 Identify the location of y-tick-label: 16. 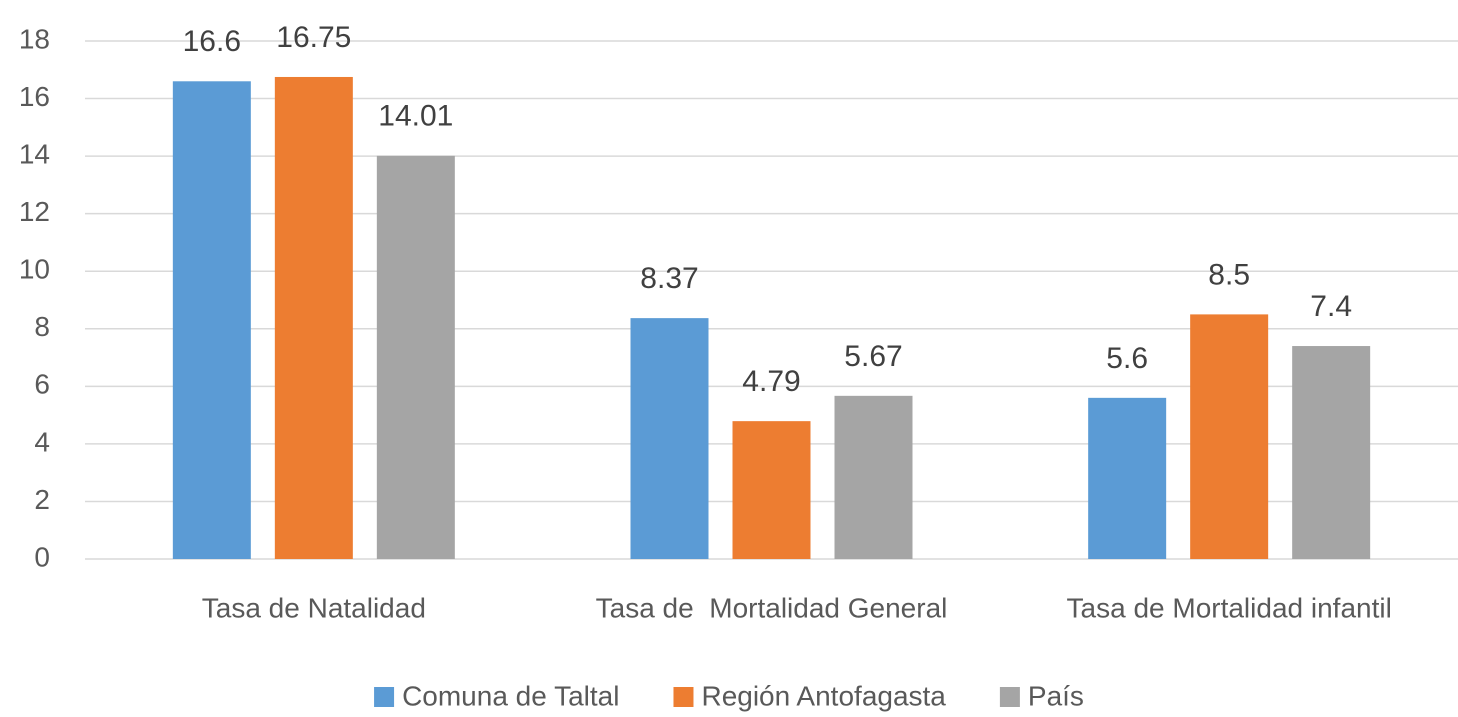
(34, 96).